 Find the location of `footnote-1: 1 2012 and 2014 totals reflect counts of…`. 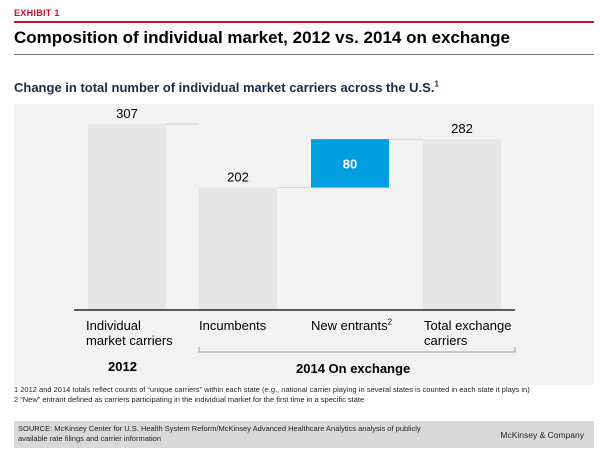

footnote-1: 1 2012 and 2014 totals reflect counts of… is located at coordinates (272, 389).